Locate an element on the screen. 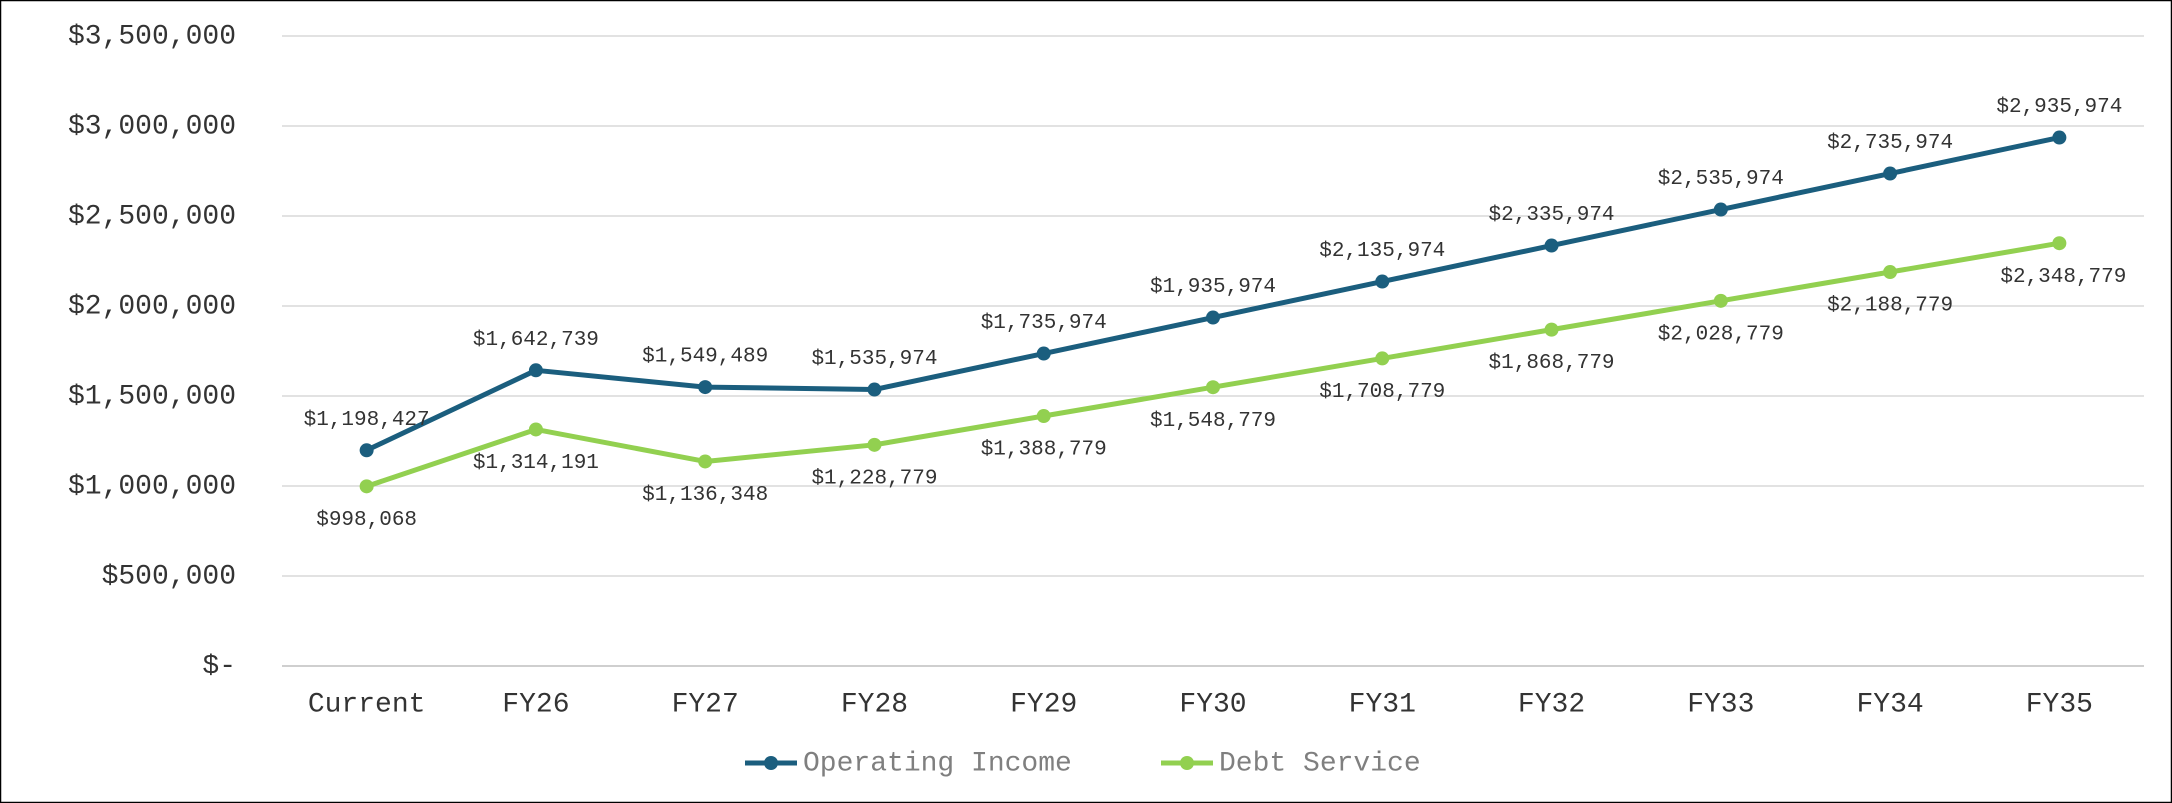 Image resolution: width=2172 pixels, height=803 pixels. y-tick-label: $1,500,000 is located at coordinates (152, 396).